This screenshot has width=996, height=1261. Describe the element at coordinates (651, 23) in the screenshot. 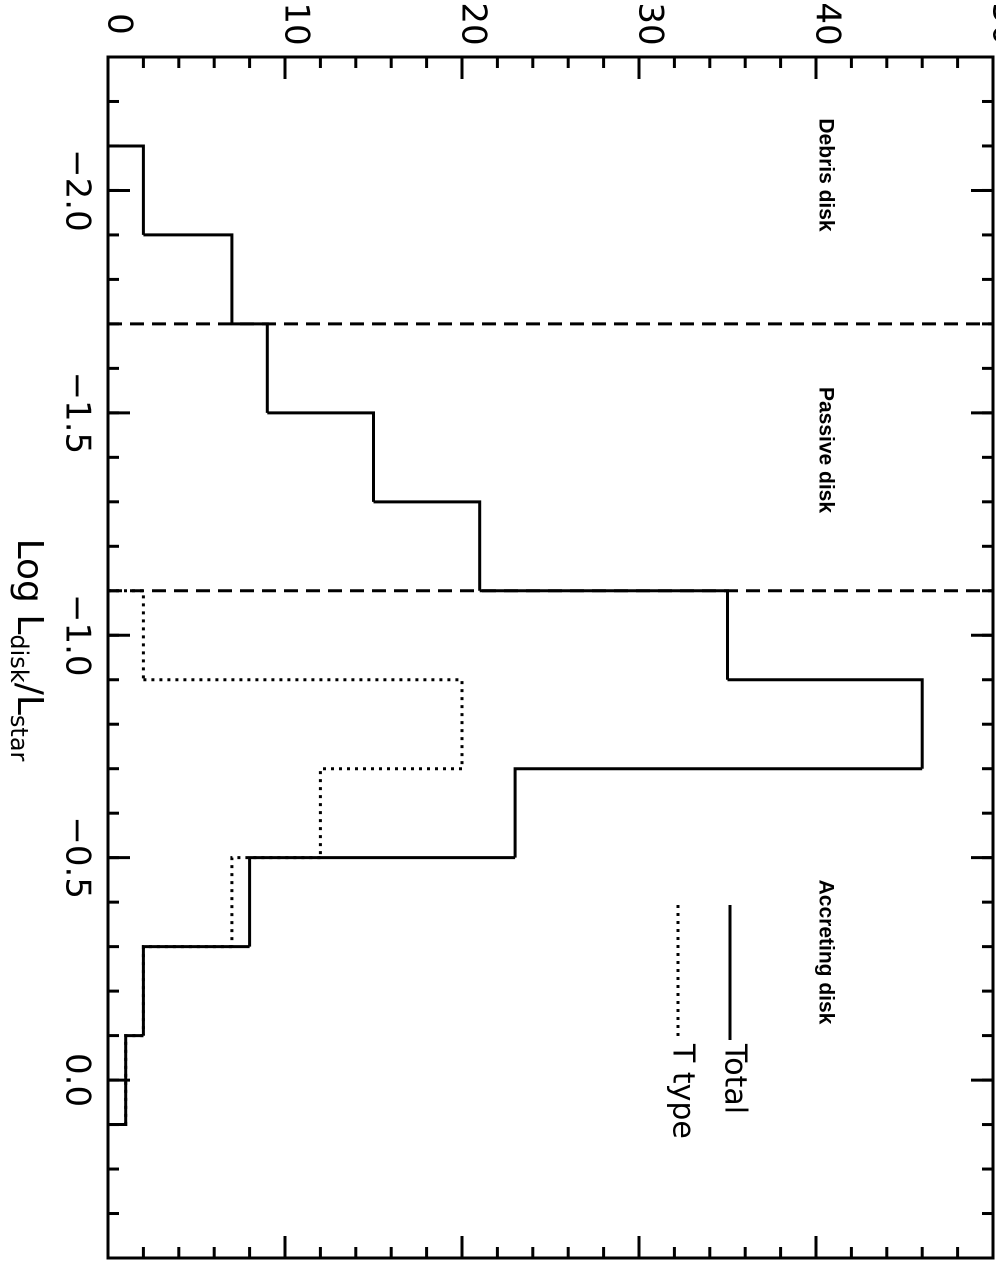

I see `y-tick-label: 30` at that location.